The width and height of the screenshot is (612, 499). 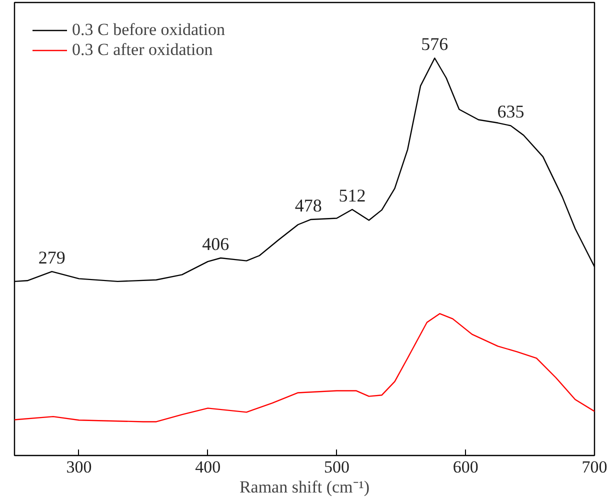 What do you see at coordinates (216, 244) in the screenshot?
I see `annotation: 406` at bounding box center [216, 244].